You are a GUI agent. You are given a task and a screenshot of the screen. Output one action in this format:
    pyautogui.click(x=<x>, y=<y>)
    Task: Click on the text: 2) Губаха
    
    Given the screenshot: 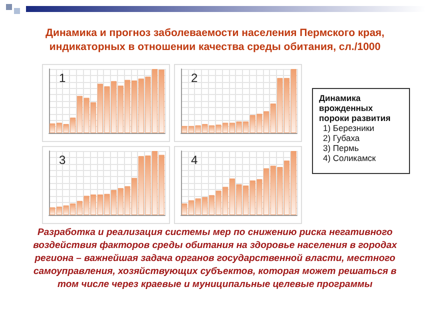 What is the action you would take?
    pyautogui.click(x=342, y=138)
    